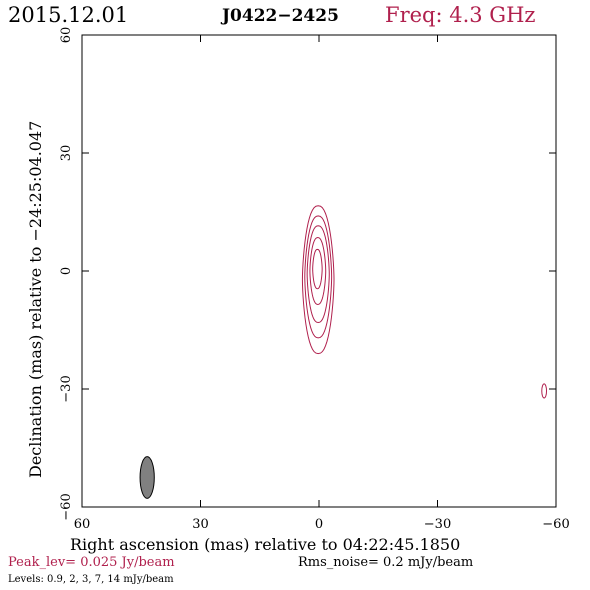 The image size is (590, 590). Describe the element at coordinates (385, 562) in the screenshot. I see `rms-noise-label: Rms_noise= 0.2 mJy/beam` at that location.